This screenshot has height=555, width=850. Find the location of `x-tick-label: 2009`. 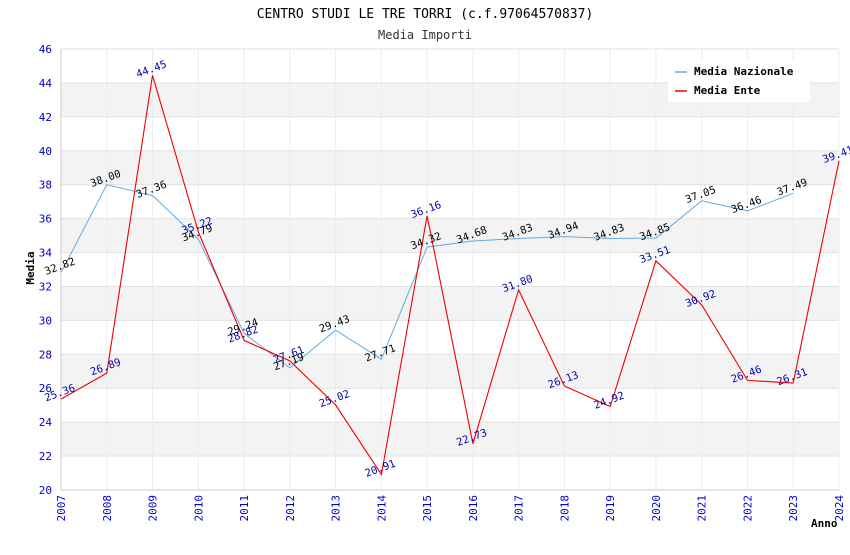

x-tick-label: 2009 is located at coordinates (153, 508).